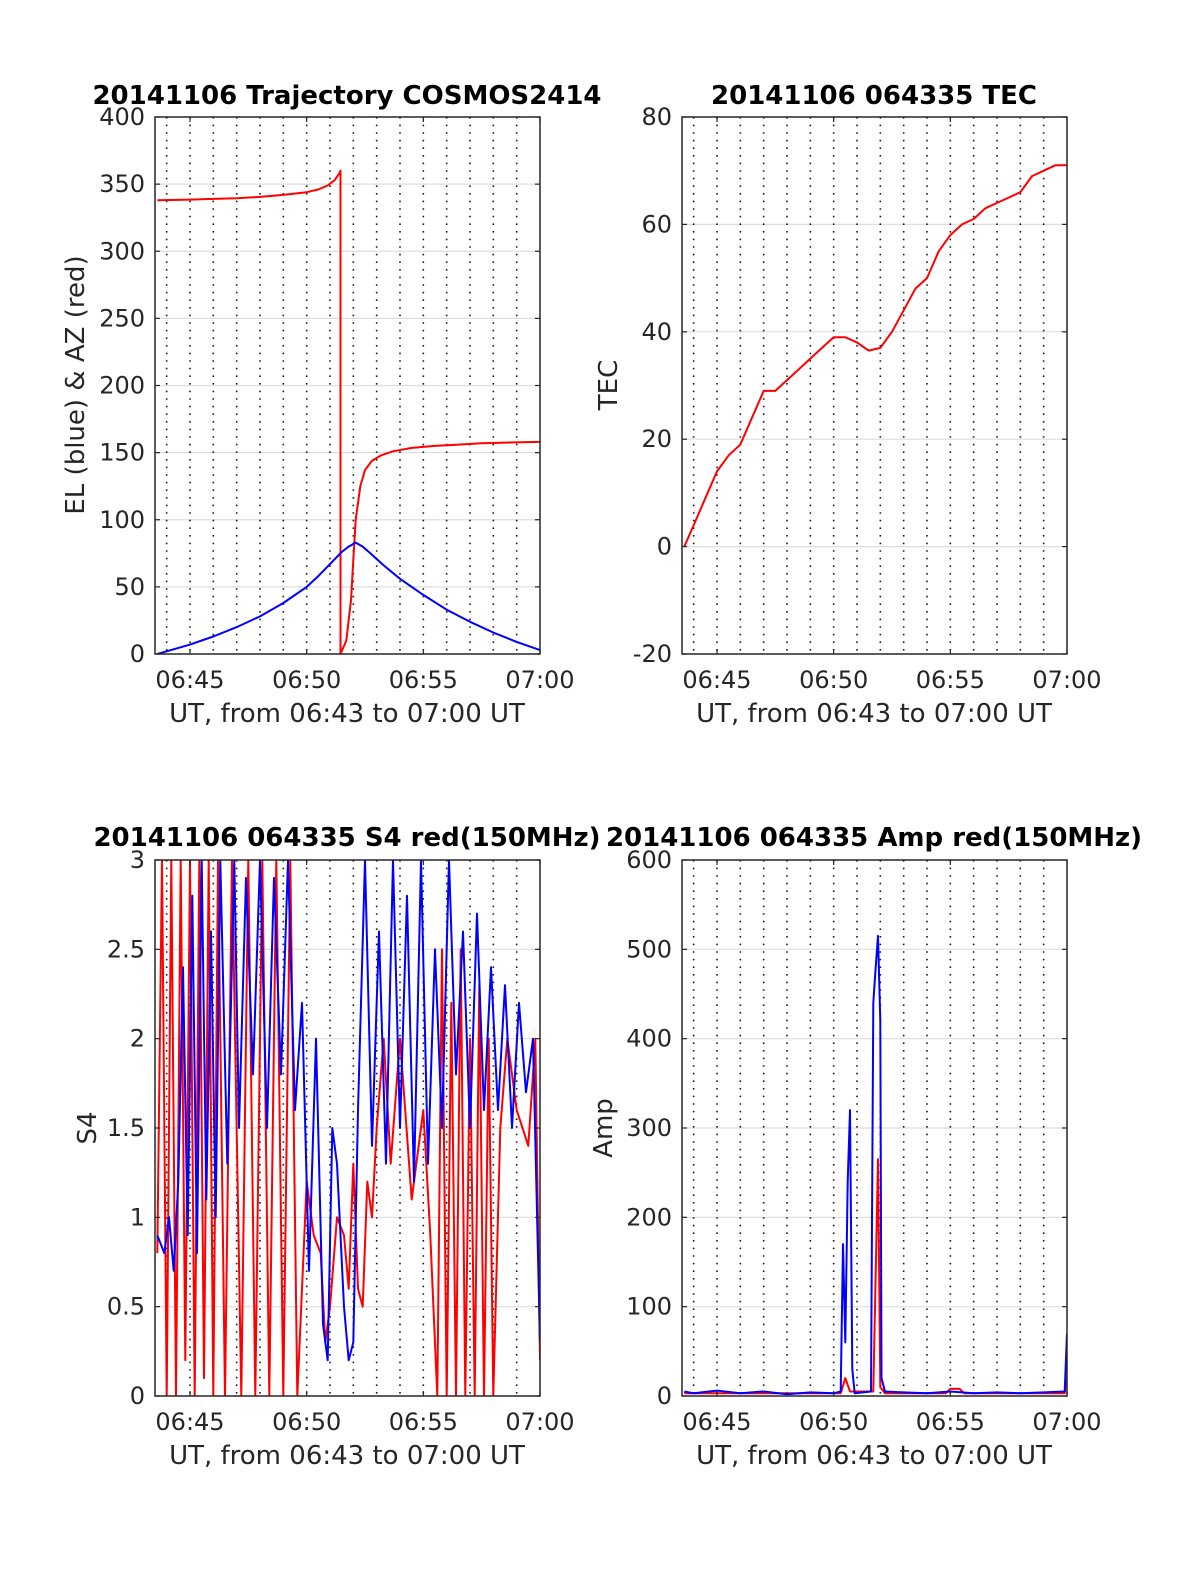  Describe the element at coordinates (874, 838) in the screenshot. I see `chart-title: 20141106 064335 Amp red(150MHz)` at that location.